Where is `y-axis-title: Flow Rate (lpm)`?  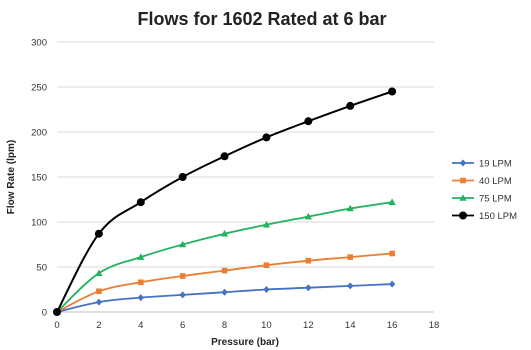
y-axis-title: Flow Rate (lpm) is located at coordinates (11, 177).